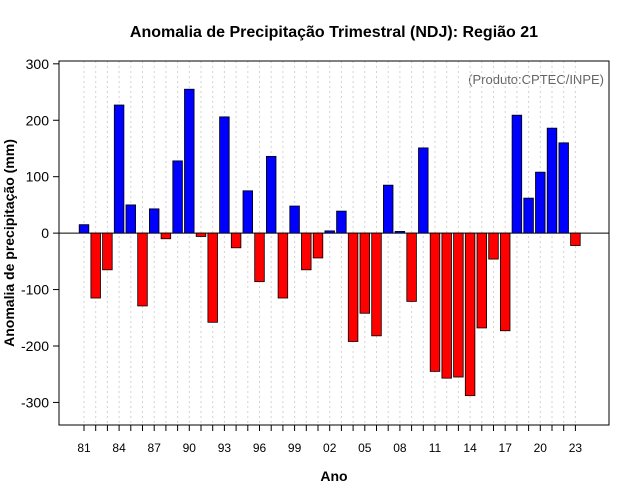 The height and width of the screenshot is (500, 640). I want to click on x-tick-label: 81, so click(84, 448).